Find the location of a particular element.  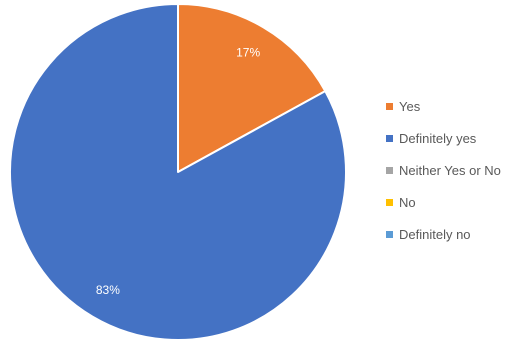

legend-swatch-neither-yes-or-no is located at coordinates (389, 170).